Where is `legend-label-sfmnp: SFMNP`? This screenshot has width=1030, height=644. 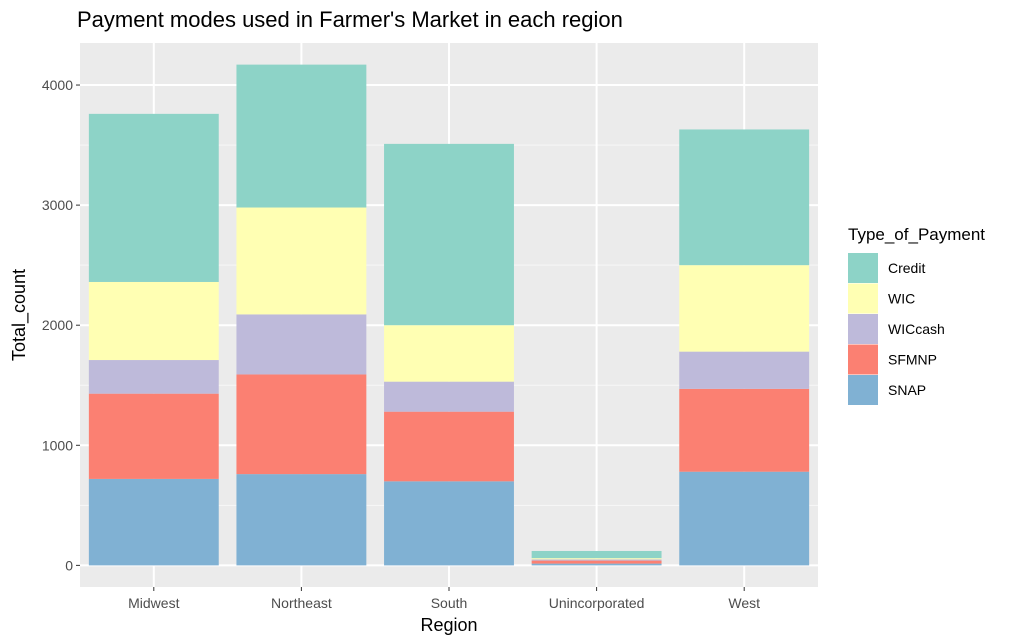 legend-label-sfmnp: SFMNP is located at coordinates (912, 360).